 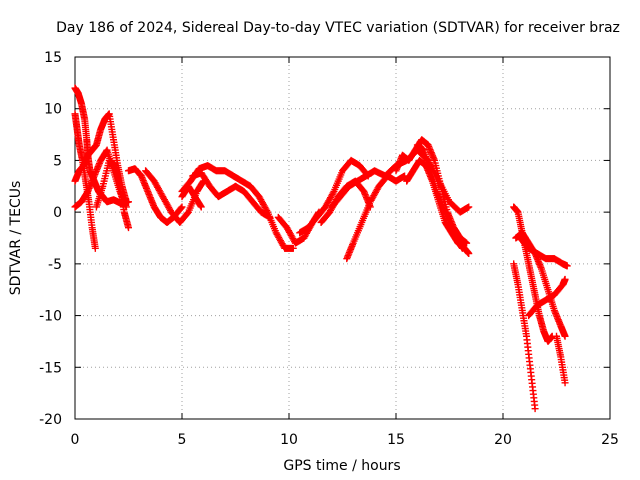 I want to click on y-tick-labels: -20 -15 -10 -5 0 5 10 15, so click(x=50, y=239).